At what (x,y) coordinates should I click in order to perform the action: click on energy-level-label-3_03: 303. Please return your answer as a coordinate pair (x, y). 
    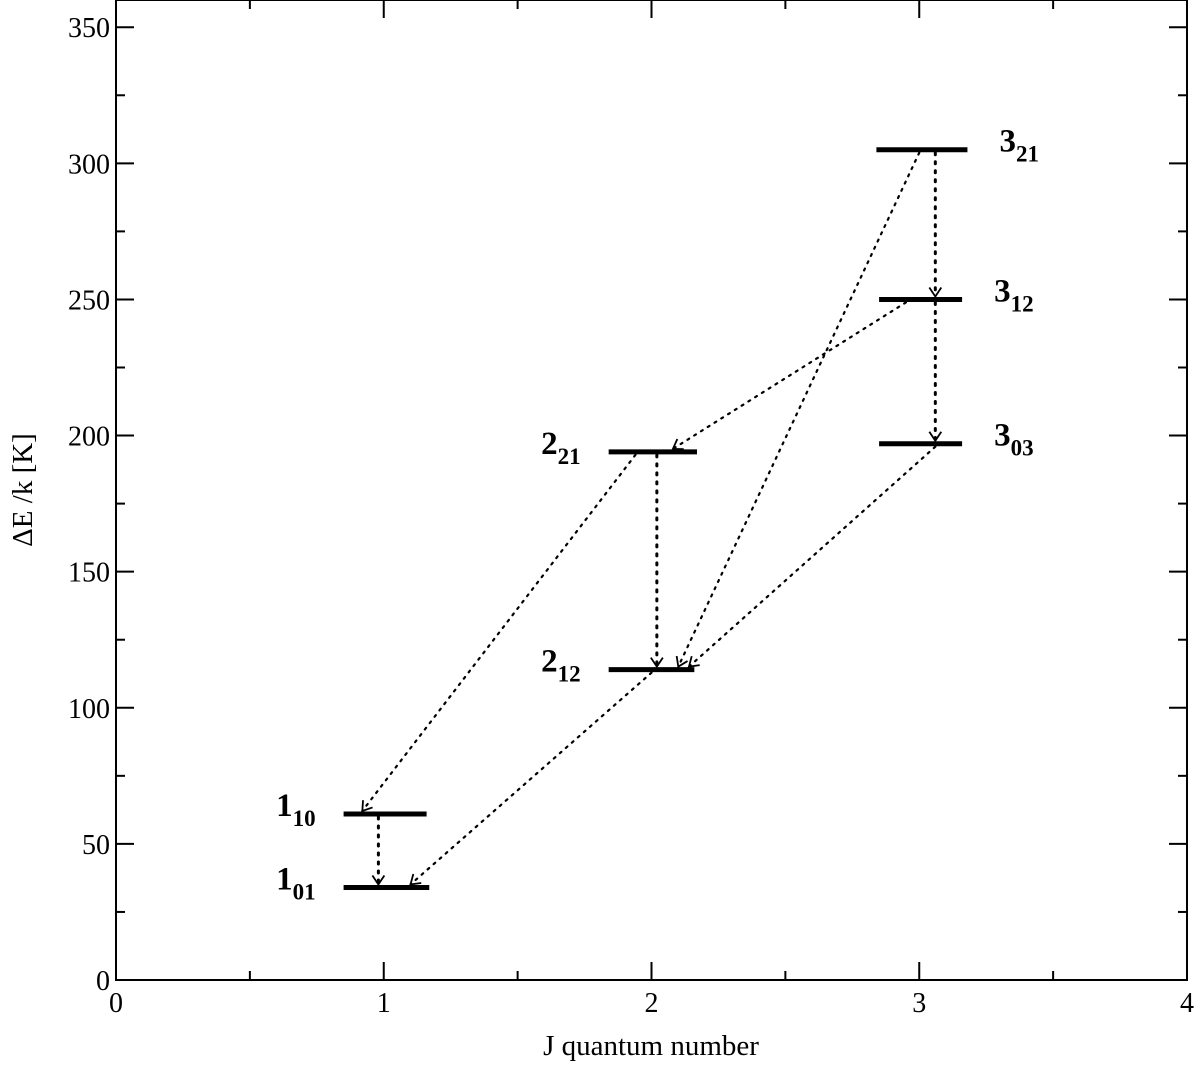
    Looking at the image, I should click on (1014, 439).